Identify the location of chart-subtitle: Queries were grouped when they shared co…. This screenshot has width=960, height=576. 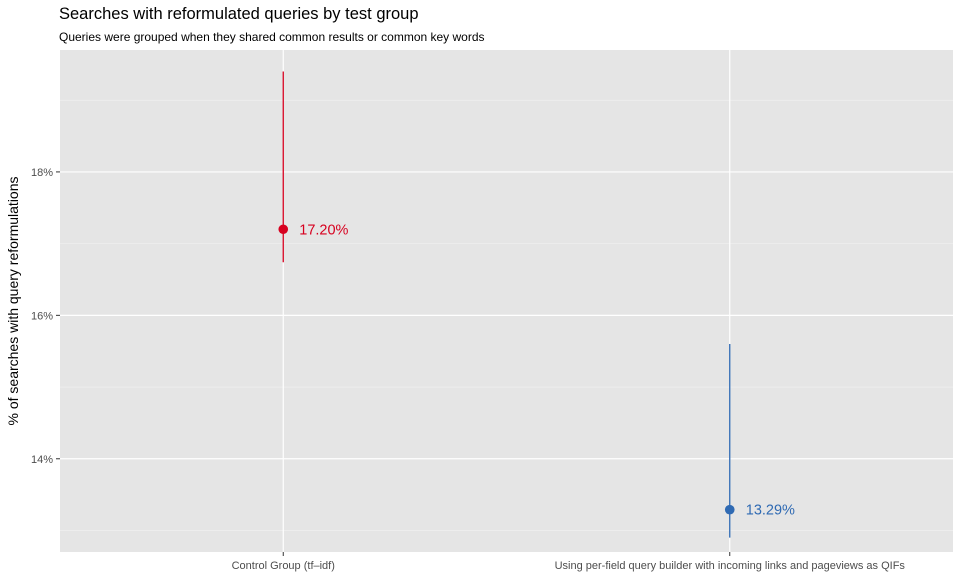
(272, 37).